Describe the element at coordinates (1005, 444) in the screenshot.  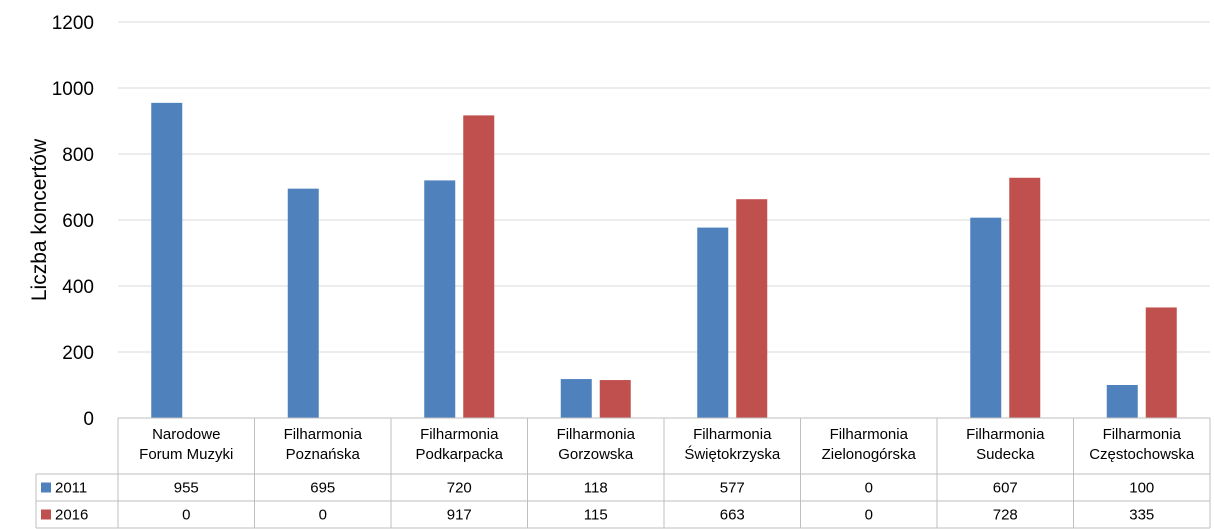
I see `category-label: Filharmonia Sudecka` at that location.